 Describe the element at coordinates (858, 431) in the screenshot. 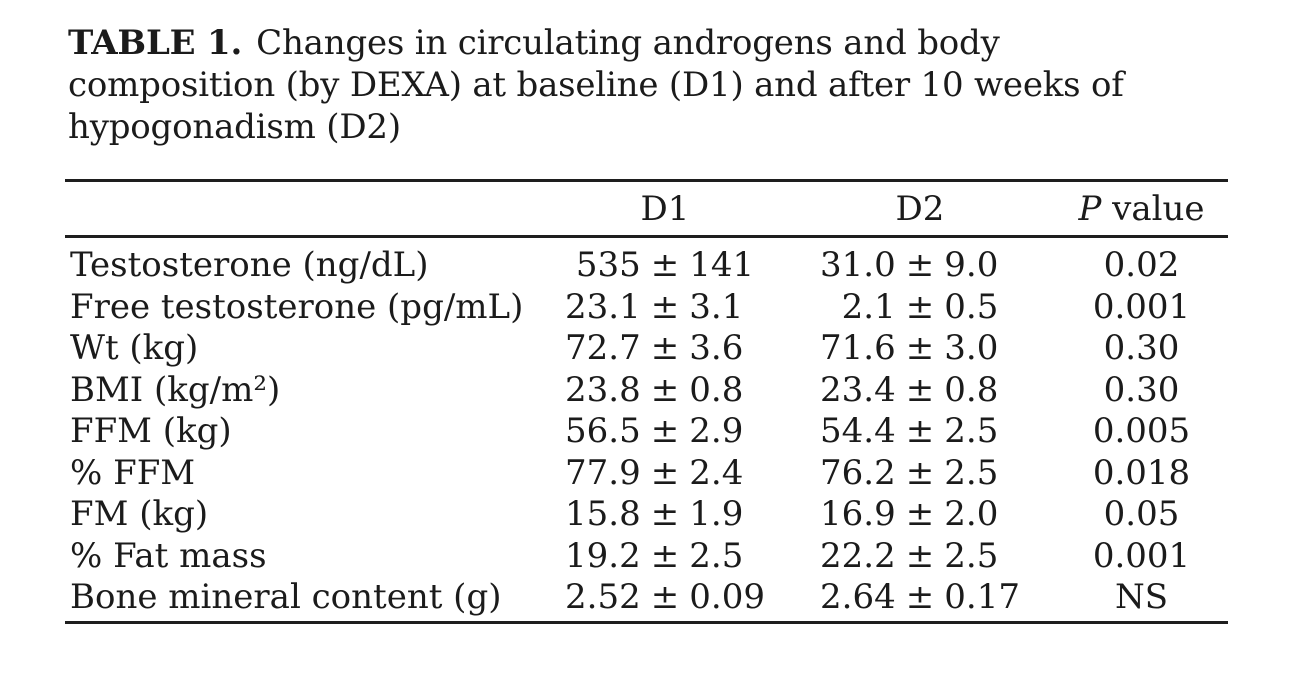

I see `mean-value: 54.4` at that location.